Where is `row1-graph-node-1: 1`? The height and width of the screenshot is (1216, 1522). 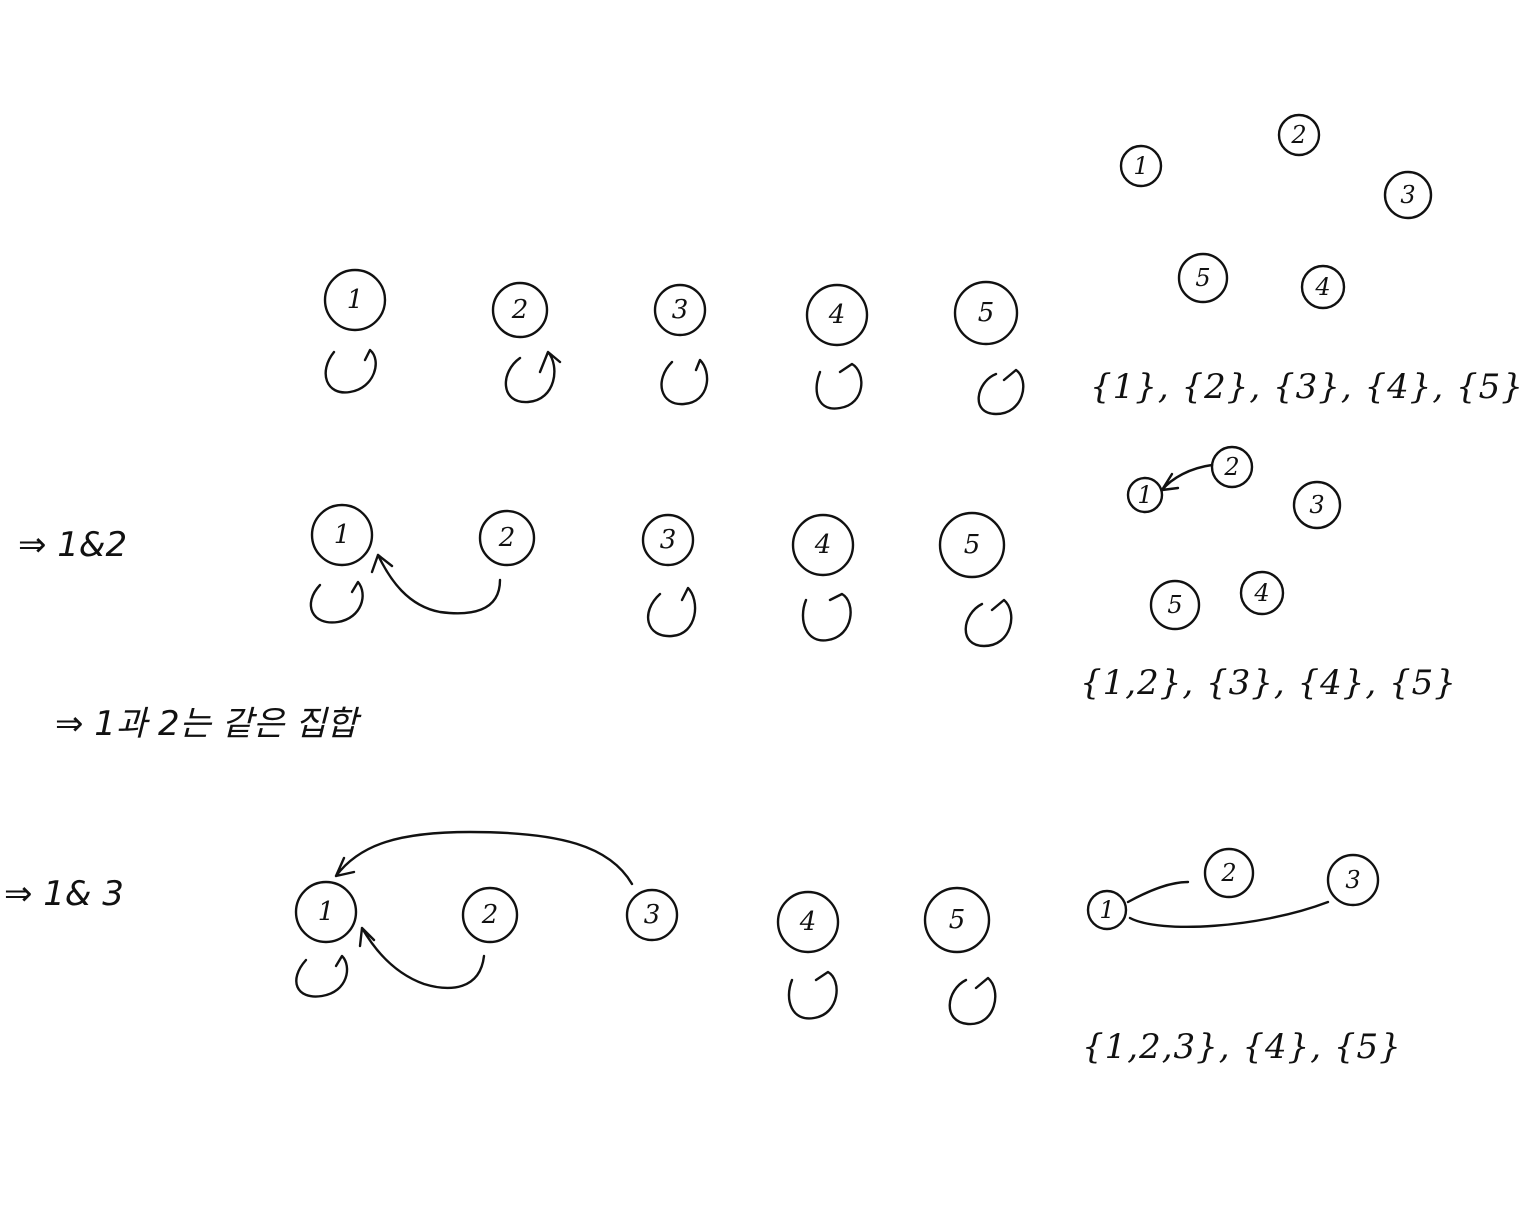 row1-graph-node-1: 1 is located at coordinates (1141, 166).